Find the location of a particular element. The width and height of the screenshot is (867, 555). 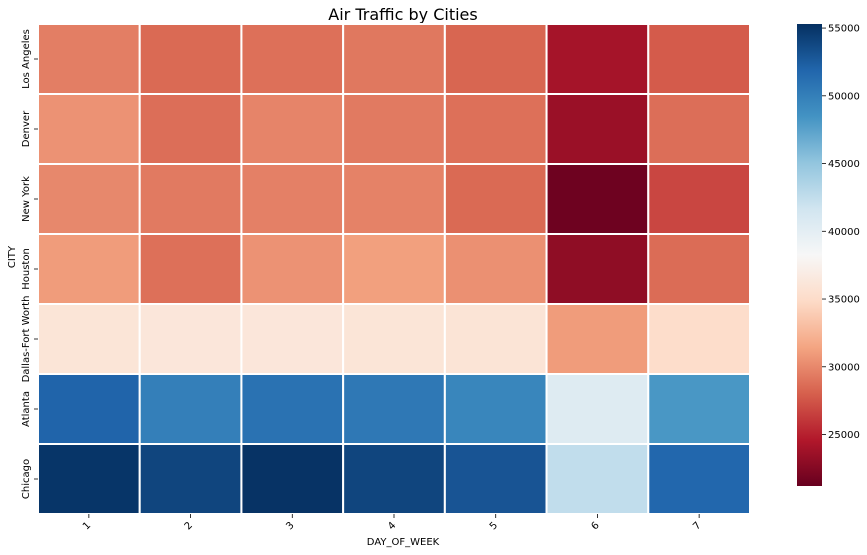

x-tick-label: 7 is located at coordinates (697, 526).